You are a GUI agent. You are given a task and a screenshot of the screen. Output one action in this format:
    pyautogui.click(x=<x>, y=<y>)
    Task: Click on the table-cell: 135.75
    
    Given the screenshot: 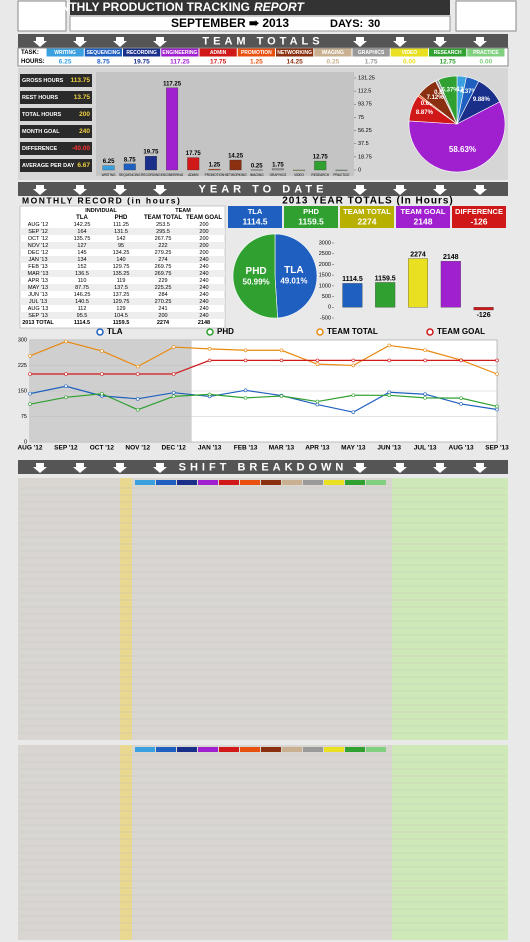 What is the action you would take?
    pyautogui.click(x=82, y=239)
    